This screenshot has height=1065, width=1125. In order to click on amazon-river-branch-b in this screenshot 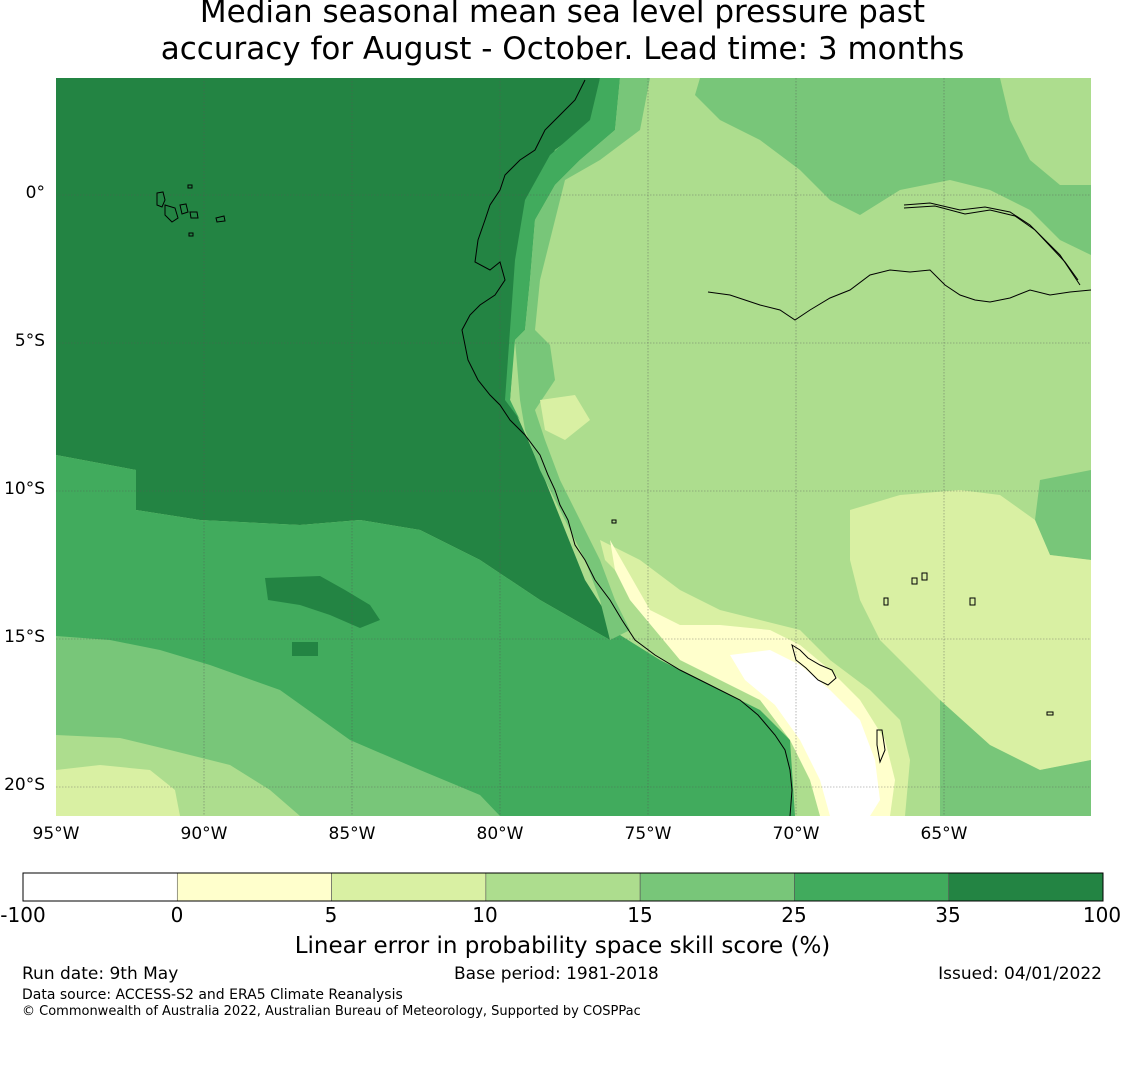, I will do `click(991, 243)`.